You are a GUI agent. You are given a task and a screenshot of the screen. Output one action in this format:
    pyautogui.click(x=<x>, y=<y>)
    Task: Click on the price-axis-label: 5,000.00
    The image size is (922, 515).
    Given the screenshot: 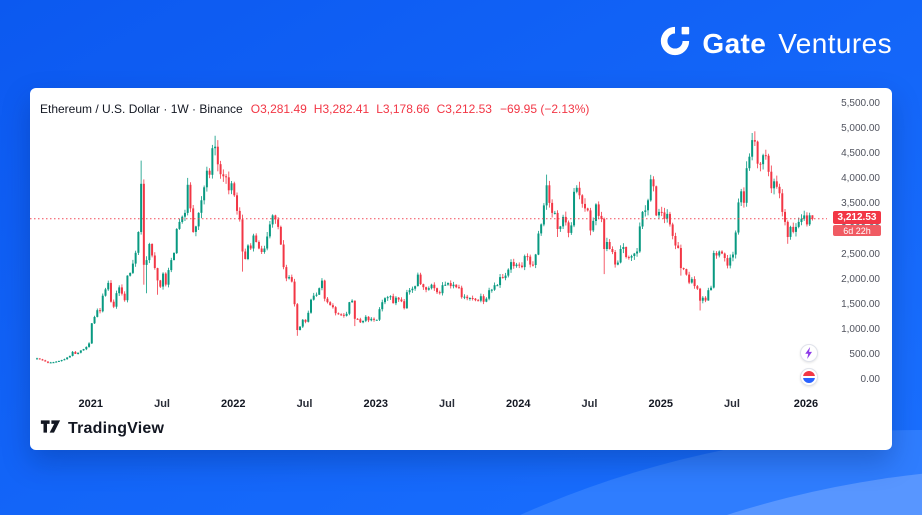 What is the action you would take?
    pyautogui.click(x=860, y=129)
    